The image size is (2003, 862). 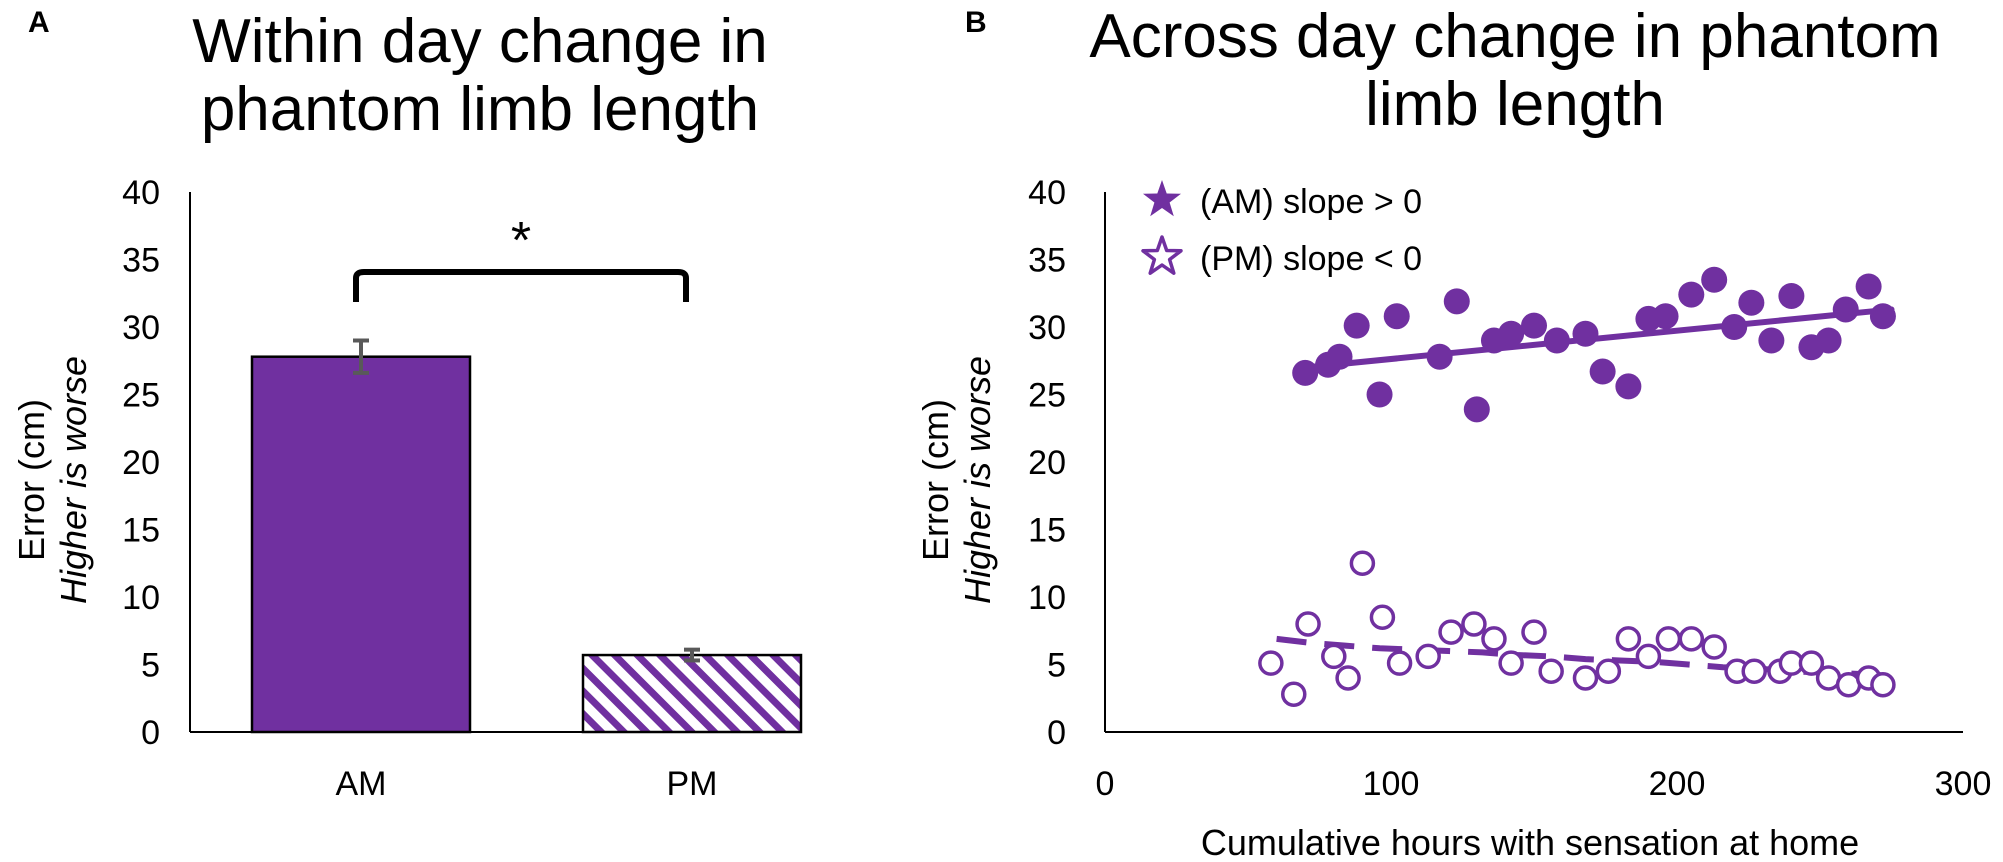 What do you see at coordinates (1162, 255) in the screenshot?
I see `pm-legend-star-icon` at bounding box center [1162, 255].